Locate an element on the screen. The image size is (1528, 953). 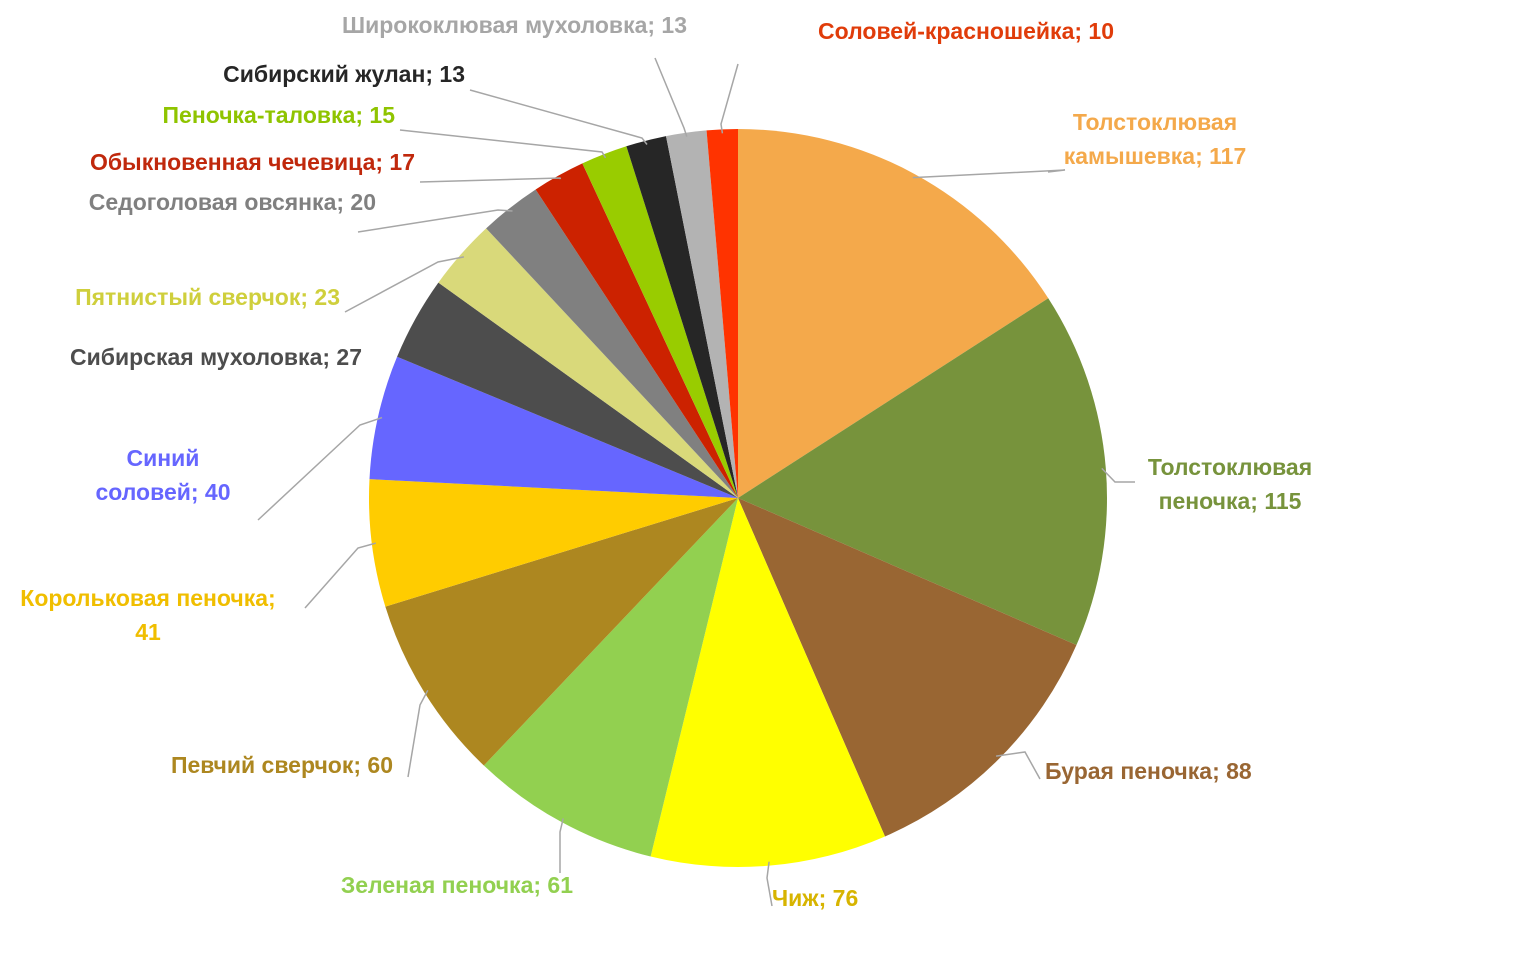
slice-label: Сибирский жулан; 13 is located at coordinates (344, 74).